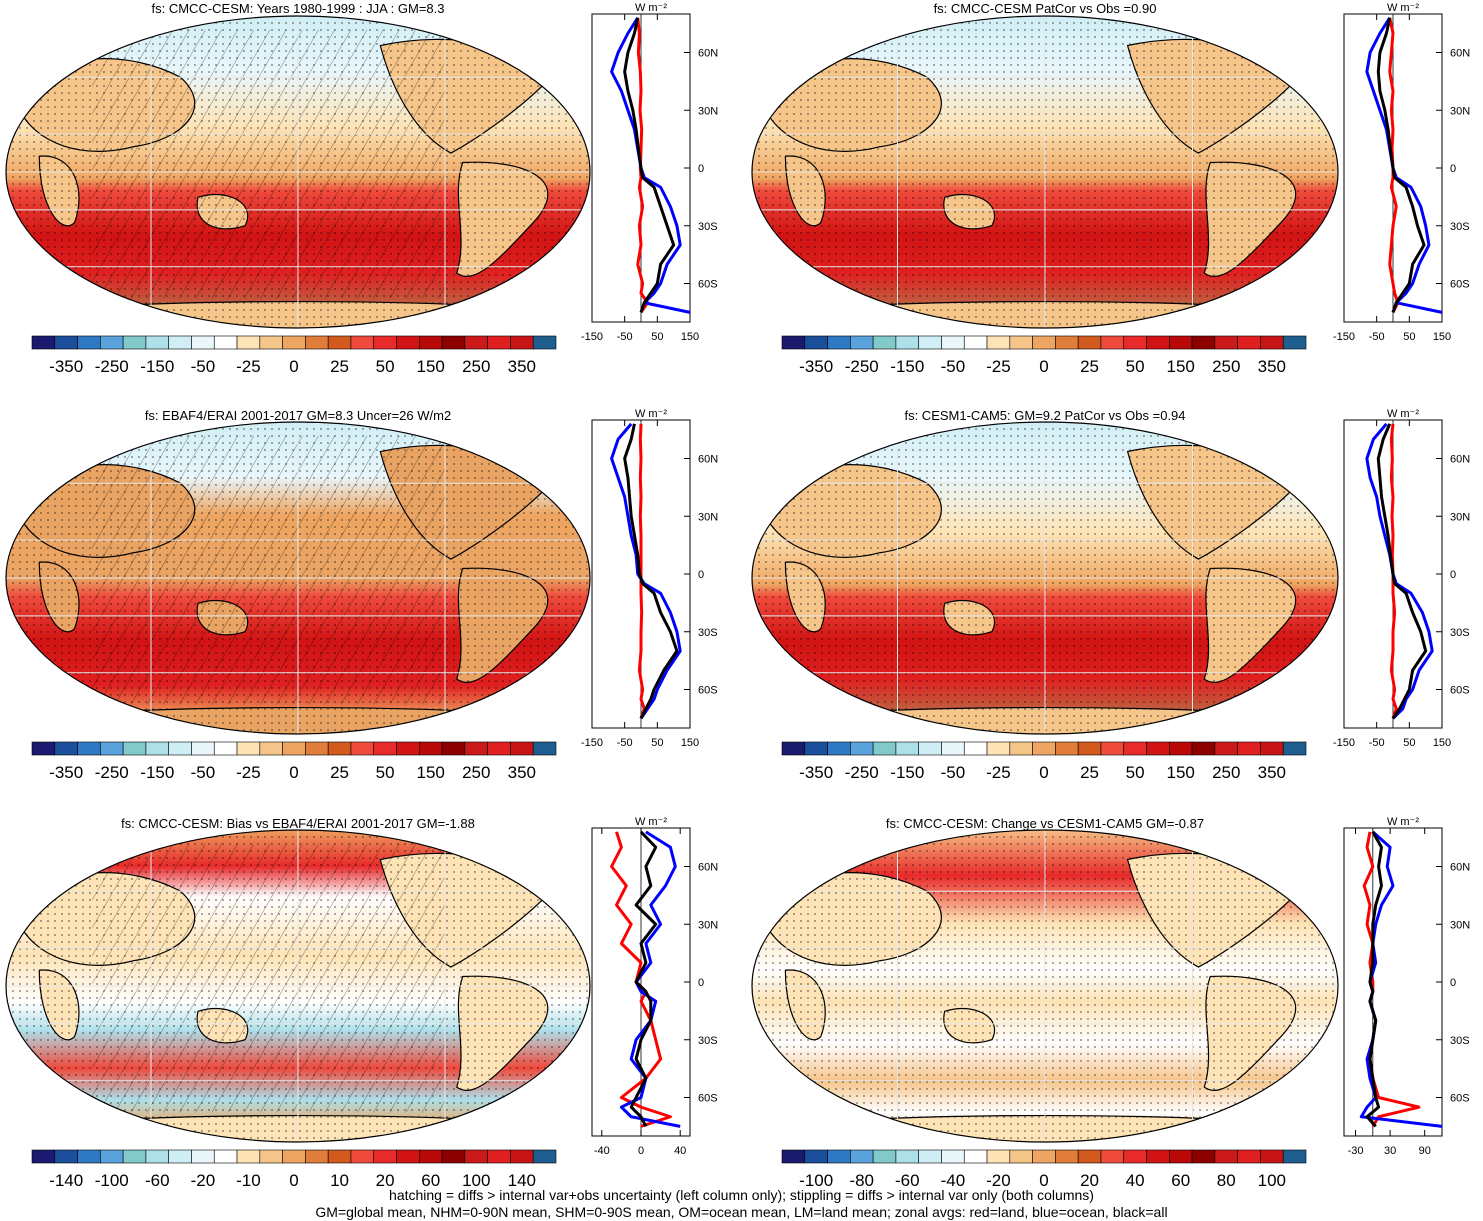  What do you see at coordinates (1401, 578) in the screenshot?
I see `zonal-plot-4: W m⁻² -150 -50 50 150 60N 30N 0 30S 60S` at bounding box center [1401, 578].